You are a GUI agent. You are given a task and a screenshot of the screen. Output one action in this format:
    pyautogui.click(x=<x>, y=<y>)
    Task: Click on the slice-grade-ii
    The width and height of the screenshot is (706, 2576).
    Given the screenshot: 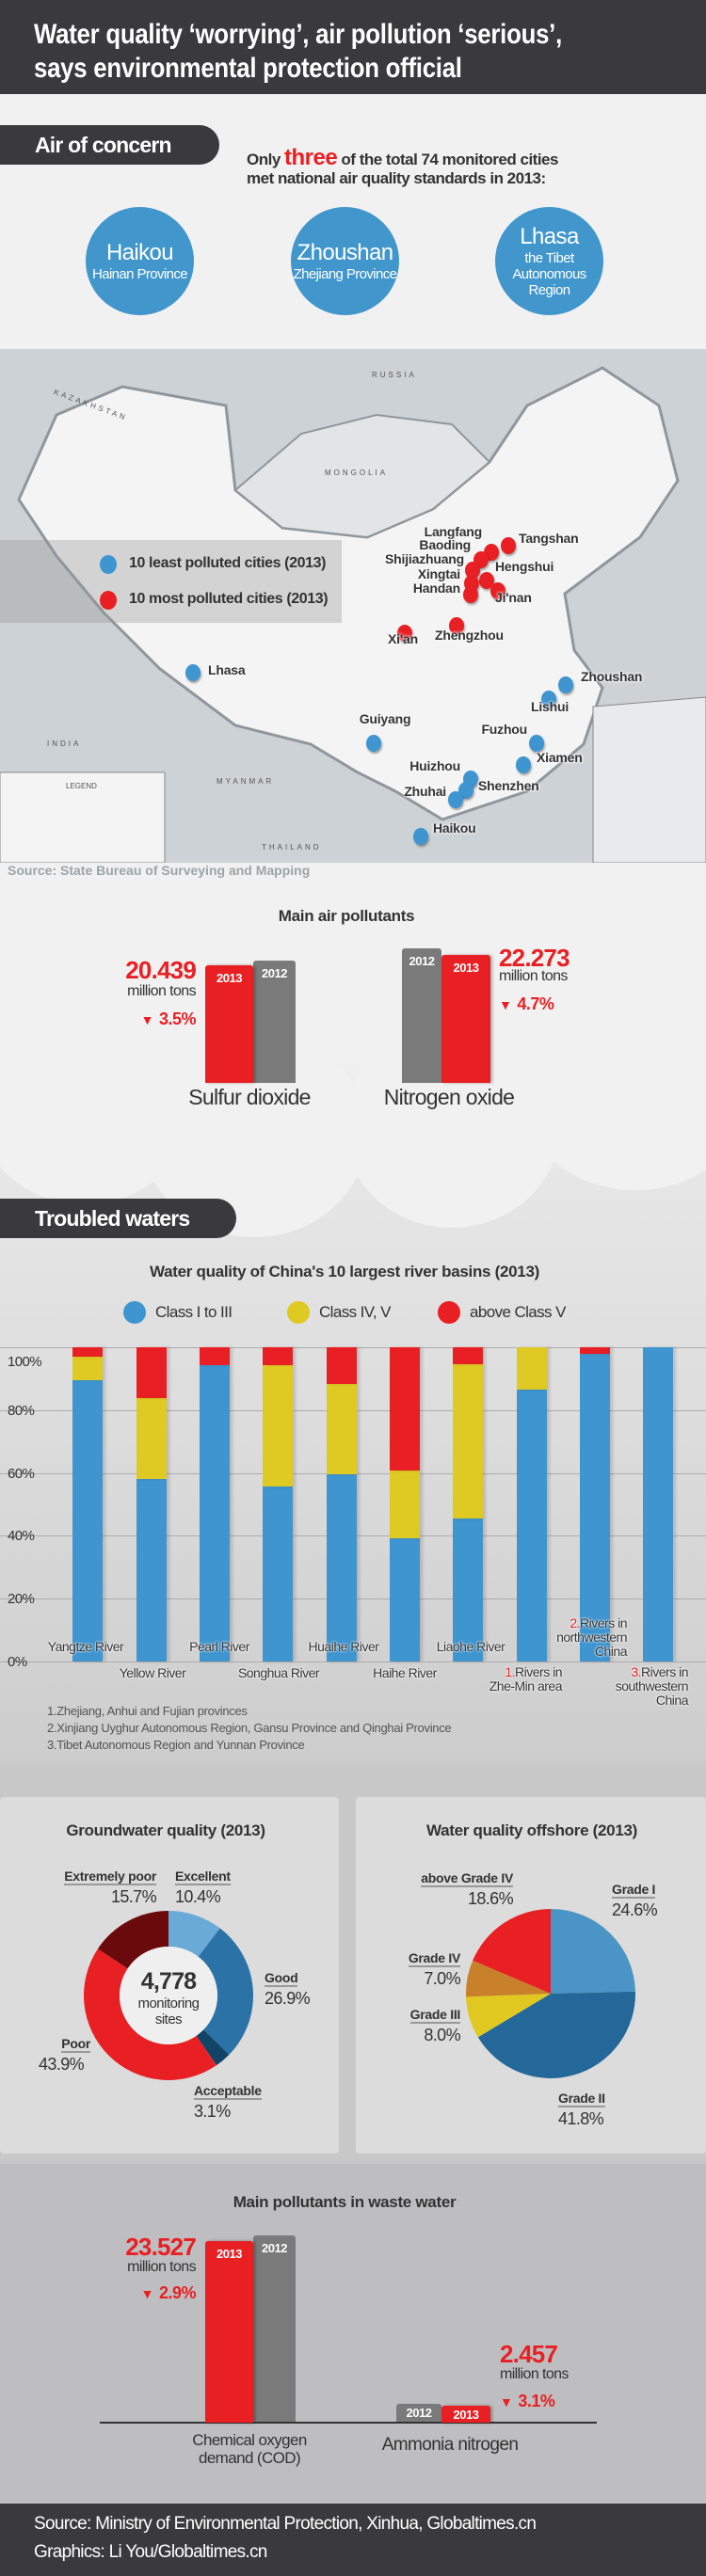 What is the action you would take?
    pyautogui.click(x=556, y=2035)
    